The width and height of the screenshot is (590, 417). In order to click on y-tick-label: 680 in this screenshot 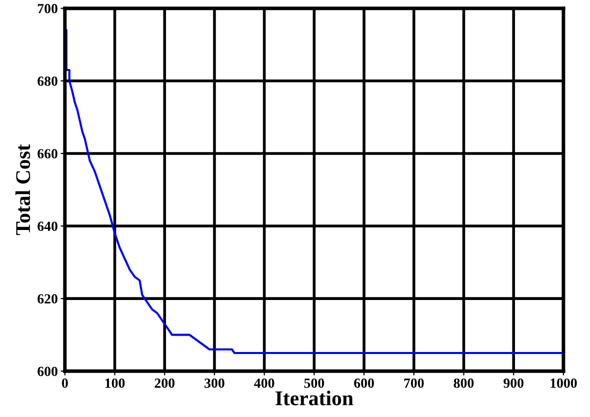, I will do `click(48, 81)`.